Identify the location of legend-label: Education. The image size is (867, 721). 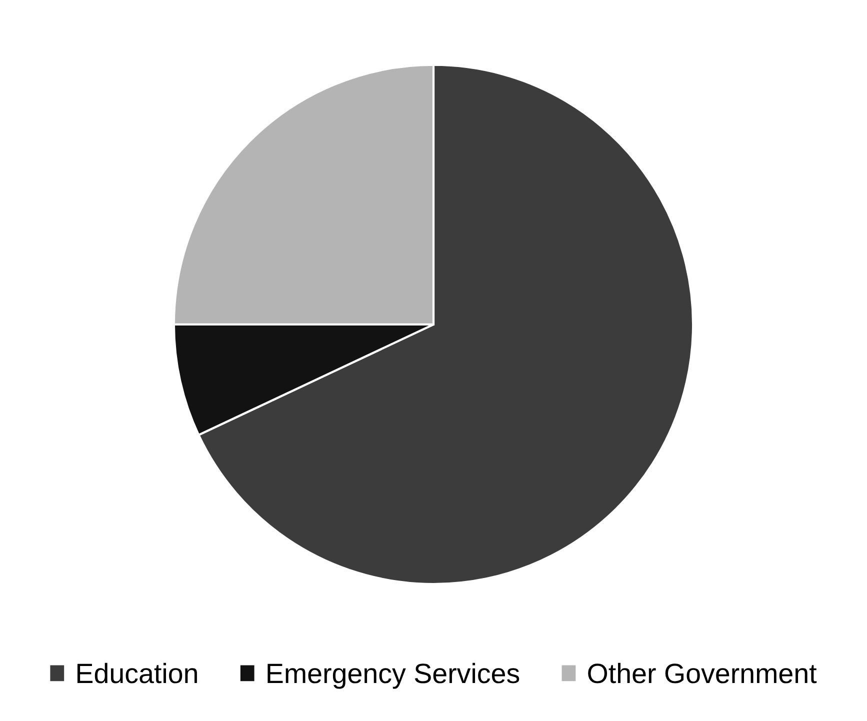
(137, 673).